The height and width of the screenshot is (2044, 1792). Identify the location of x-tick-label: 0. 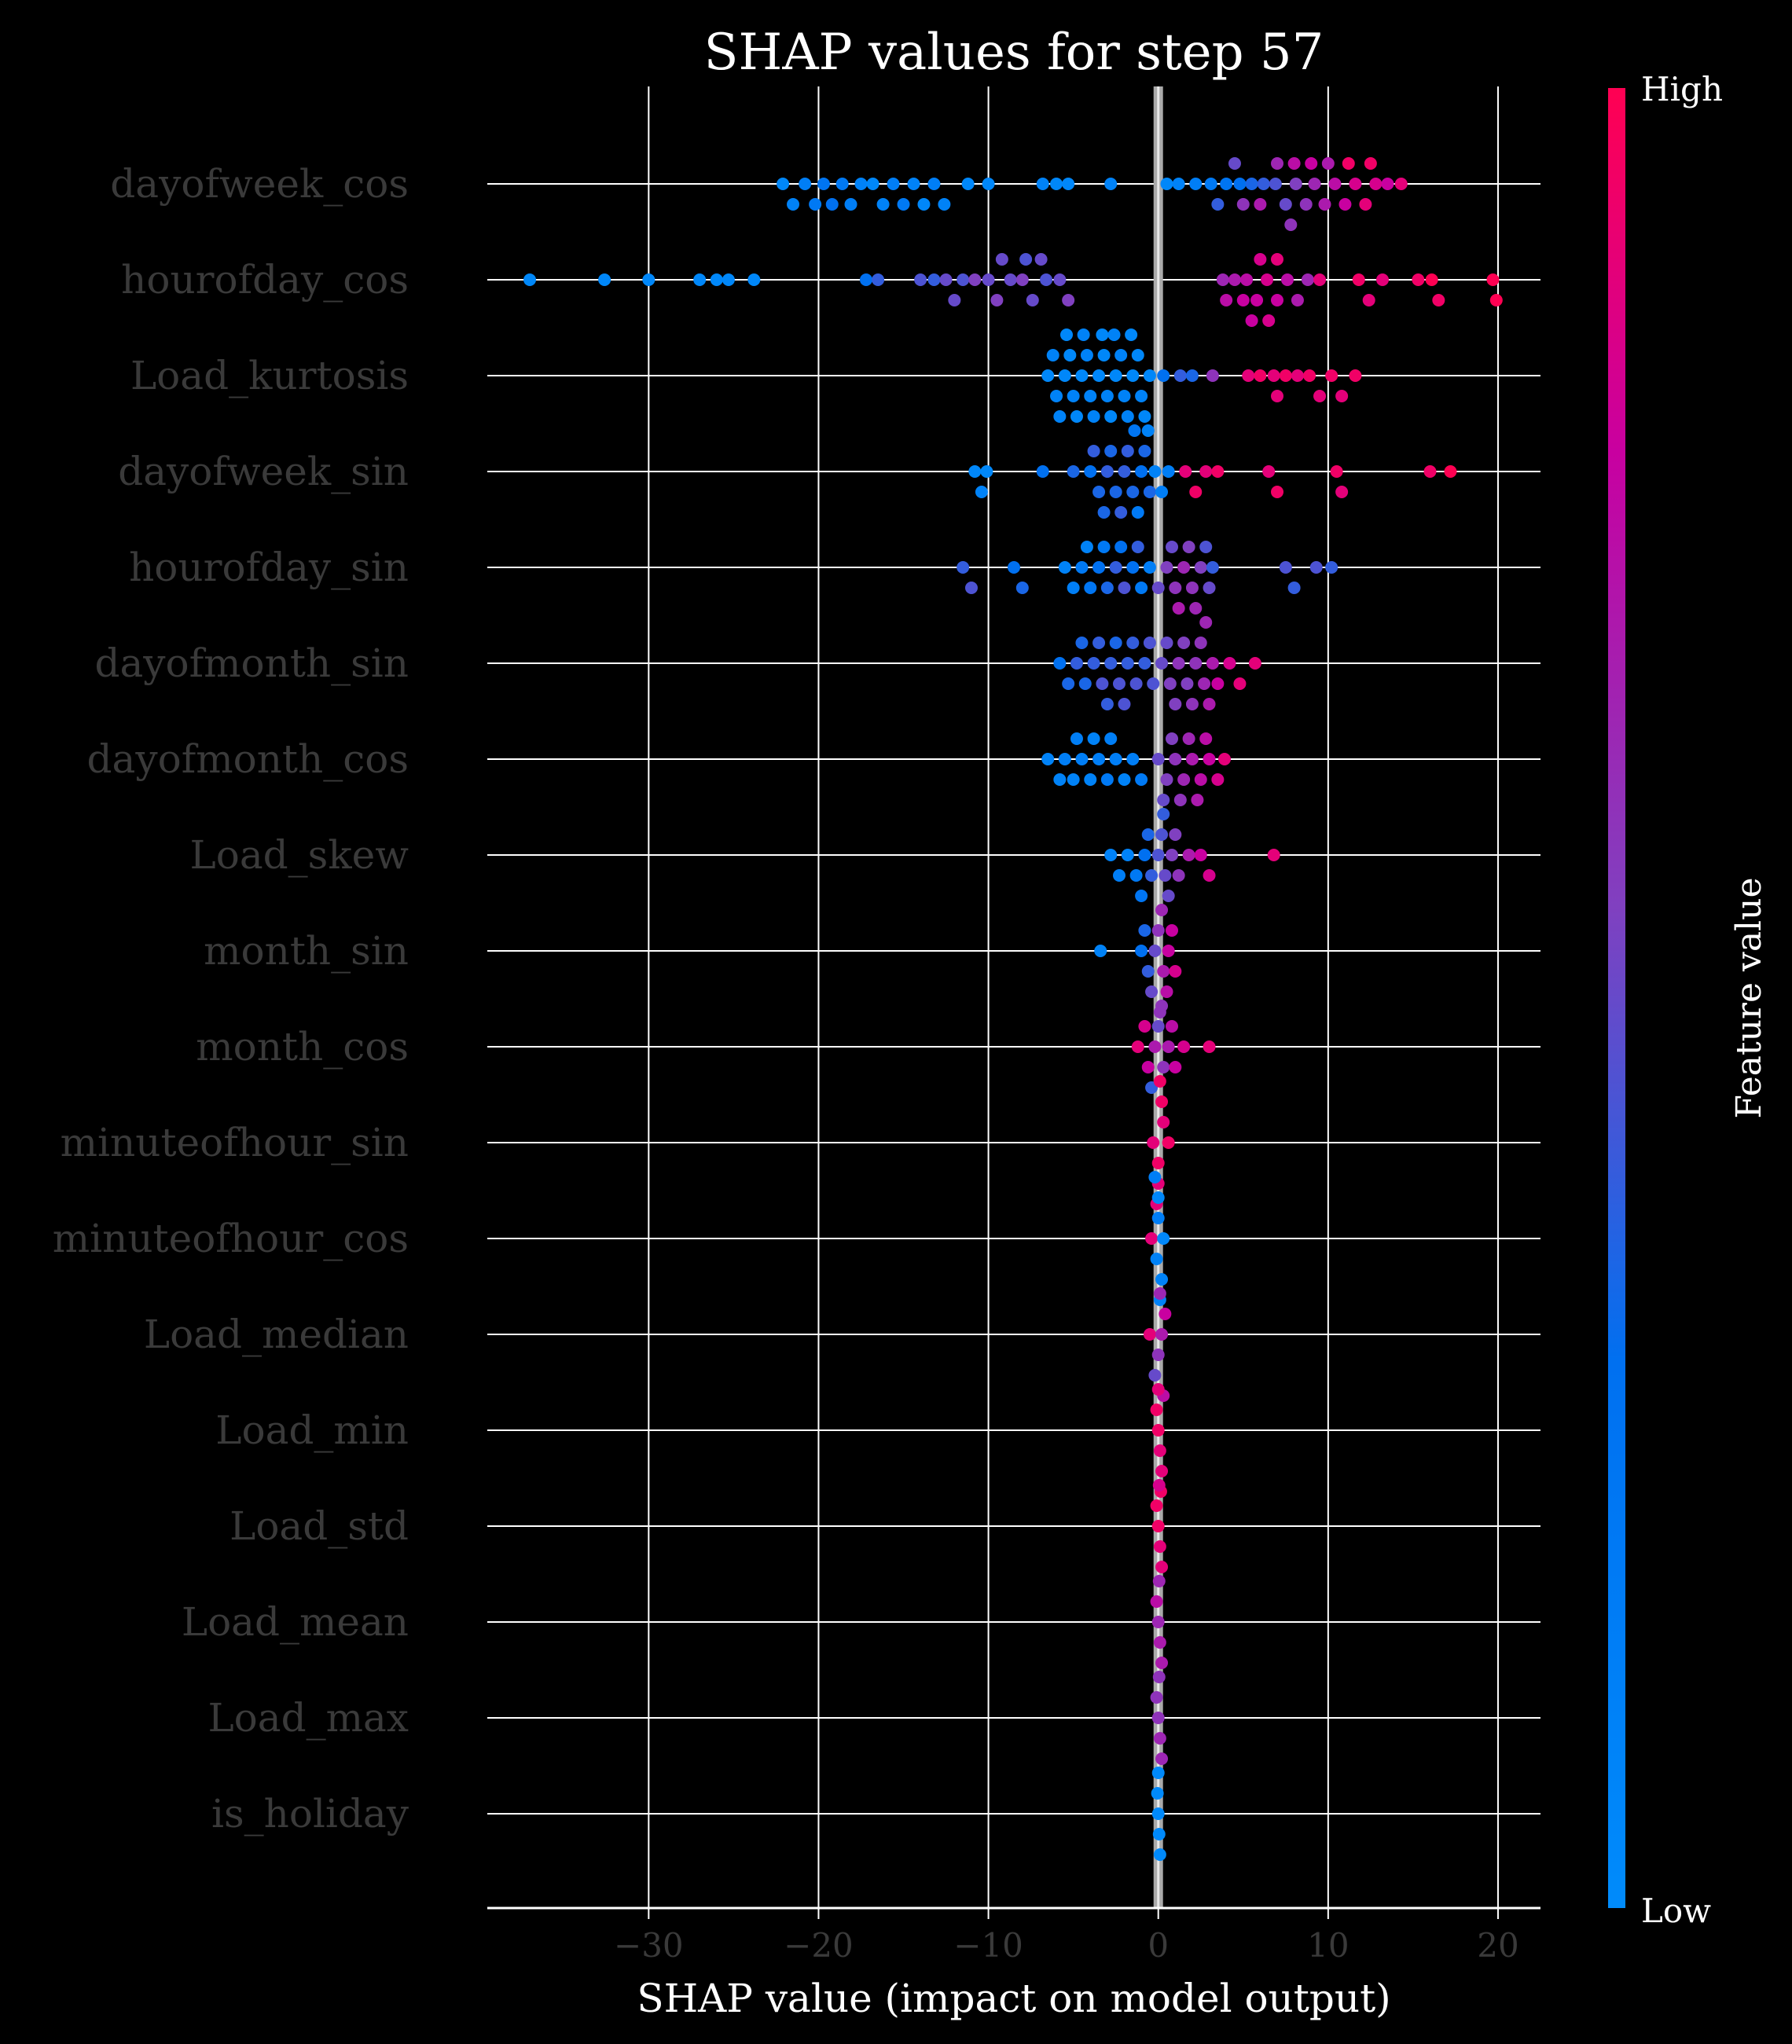
(1158, 1945).